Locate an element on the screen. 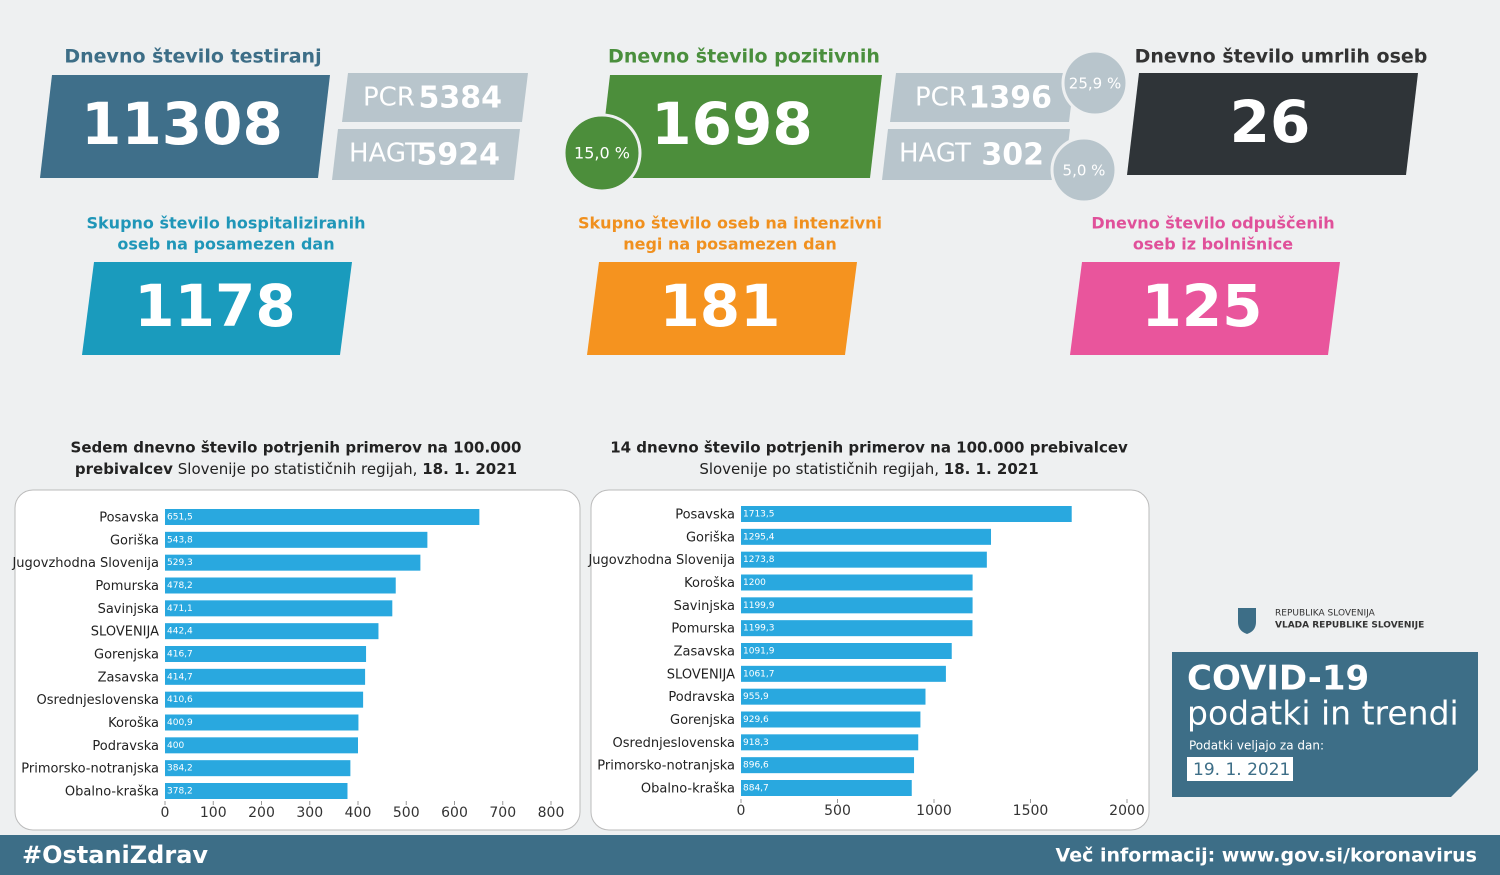 The height and width of the screenshot is (875, 1500). hashtag: #OstaniZdrav is located at coordinates (115, 855).